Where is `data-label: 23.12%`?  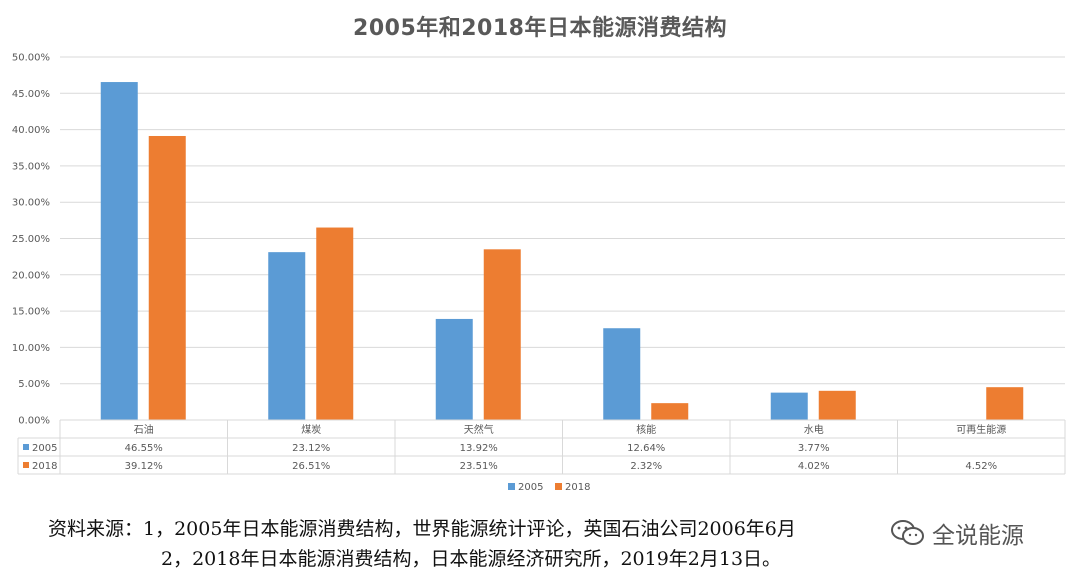 data-label: 23.12% is located at coordinates (311, 448).